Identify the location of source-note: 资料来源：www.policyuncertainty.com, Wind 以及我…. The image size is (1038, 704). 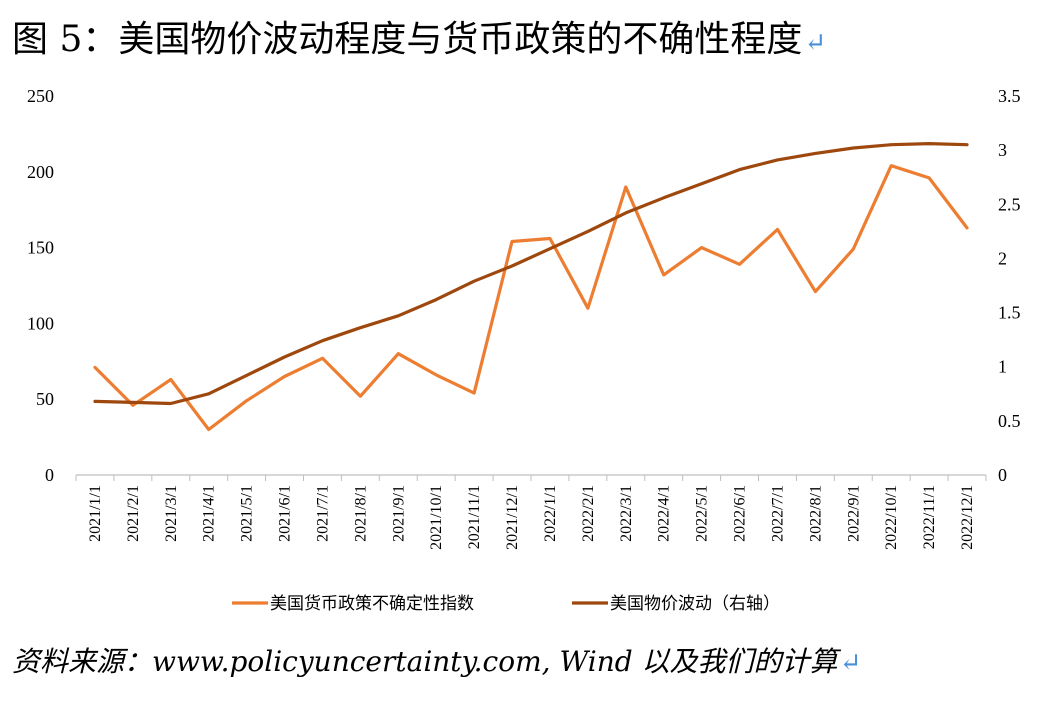
(436, 660).